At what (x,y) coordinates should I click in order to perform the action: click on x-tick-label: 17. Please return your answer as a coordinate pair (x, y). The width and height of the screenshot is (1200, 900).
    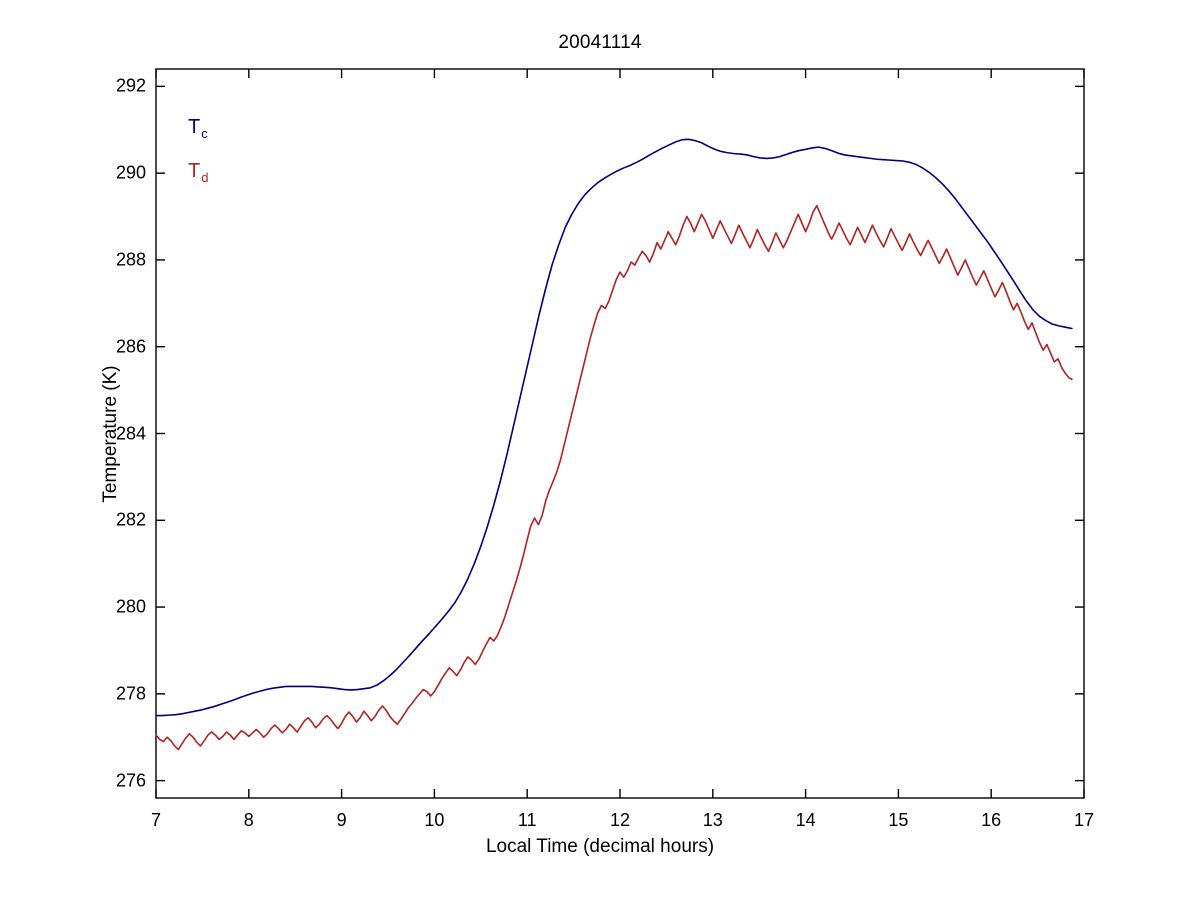
    Looking at the image, I should click on (1084, 820).